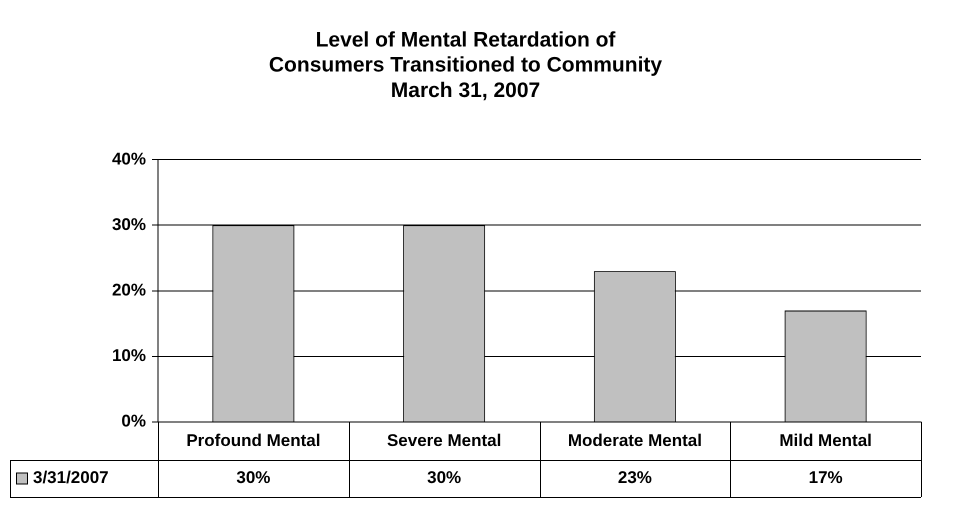  Describe the element at coordinates (635, 478) in the screenshot. I see `data-label: 23%` at that location.